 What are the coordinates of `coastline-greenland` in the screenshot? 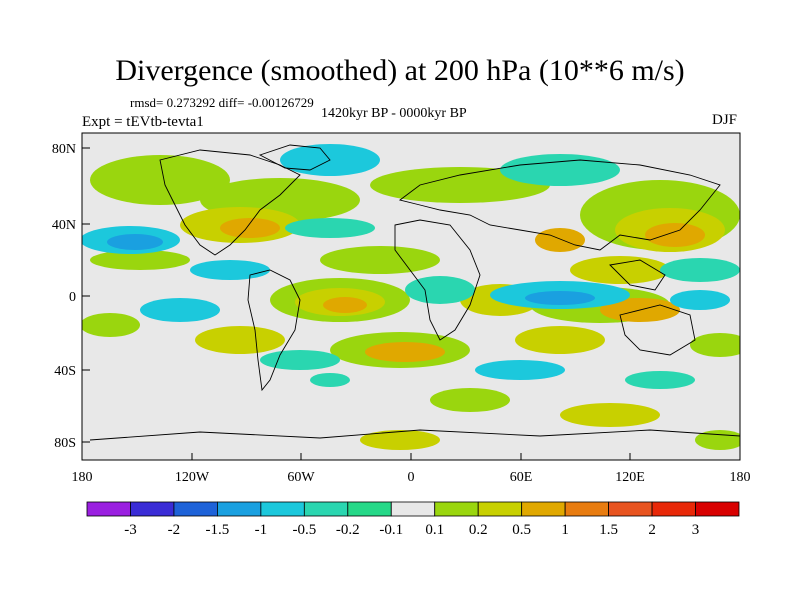 It's located at (294, 157).